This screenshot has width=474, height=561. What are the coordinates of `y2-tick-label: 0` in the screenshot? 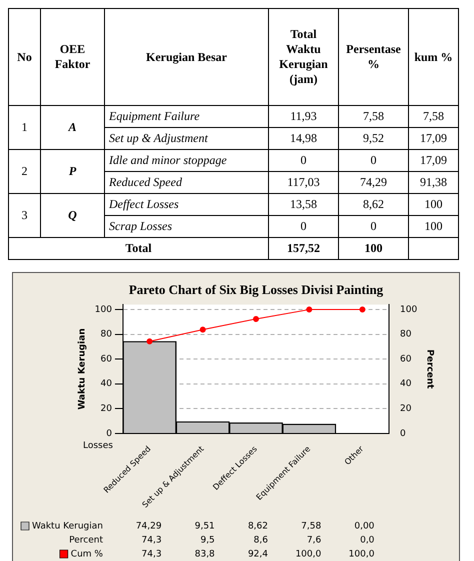 It's located at (403, 433).